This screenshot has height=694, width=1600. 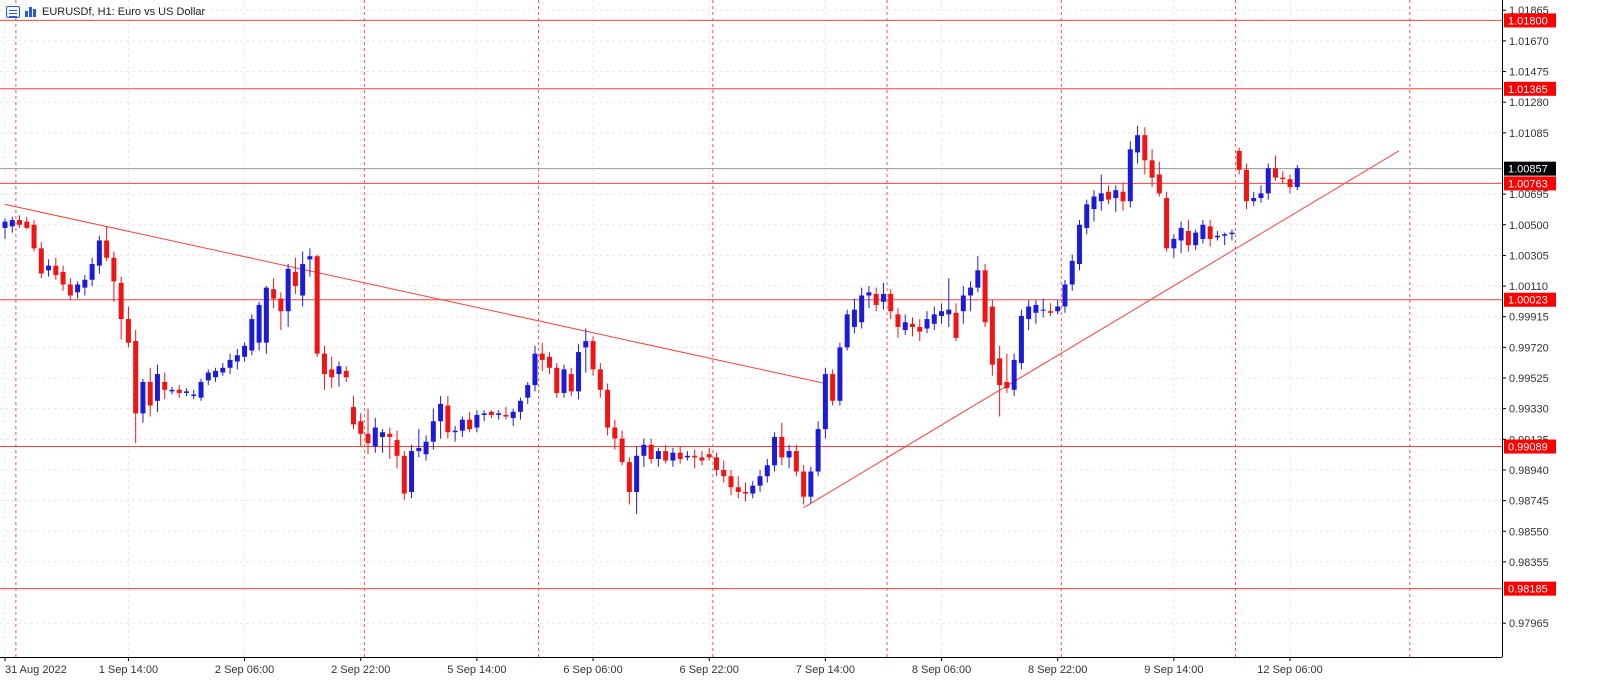 I want to click on time-tick-label: 6 Sep 22:00, so click(x=709, y=670).